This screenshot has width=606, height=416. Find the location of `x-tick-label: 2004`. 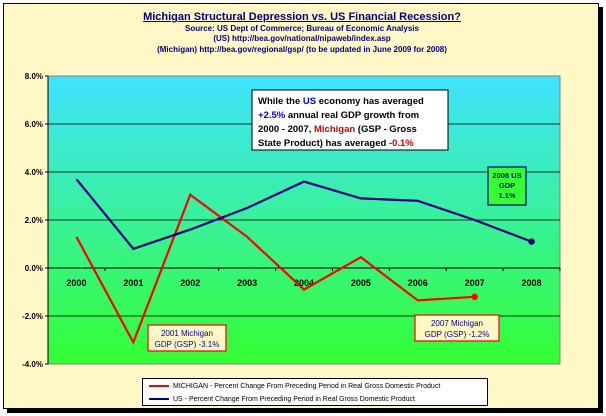

x-tick-label: 2004 is located at coordinates (304, 283).